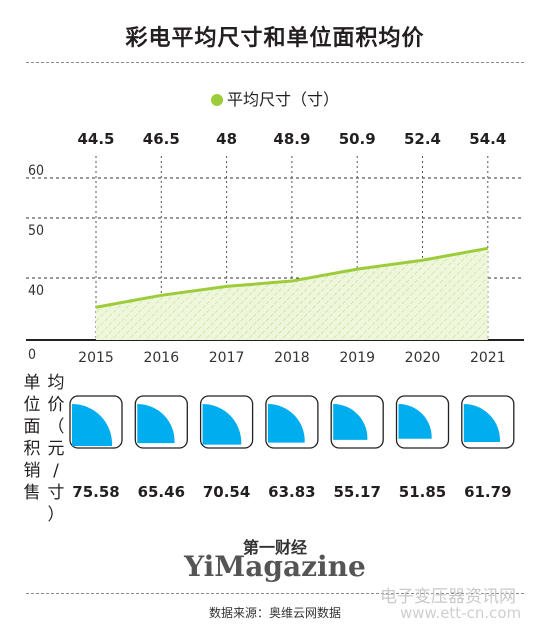  Describe the element at coordinates (95, 139) in the screenshot. I see `value-label: 44.5` at that location.